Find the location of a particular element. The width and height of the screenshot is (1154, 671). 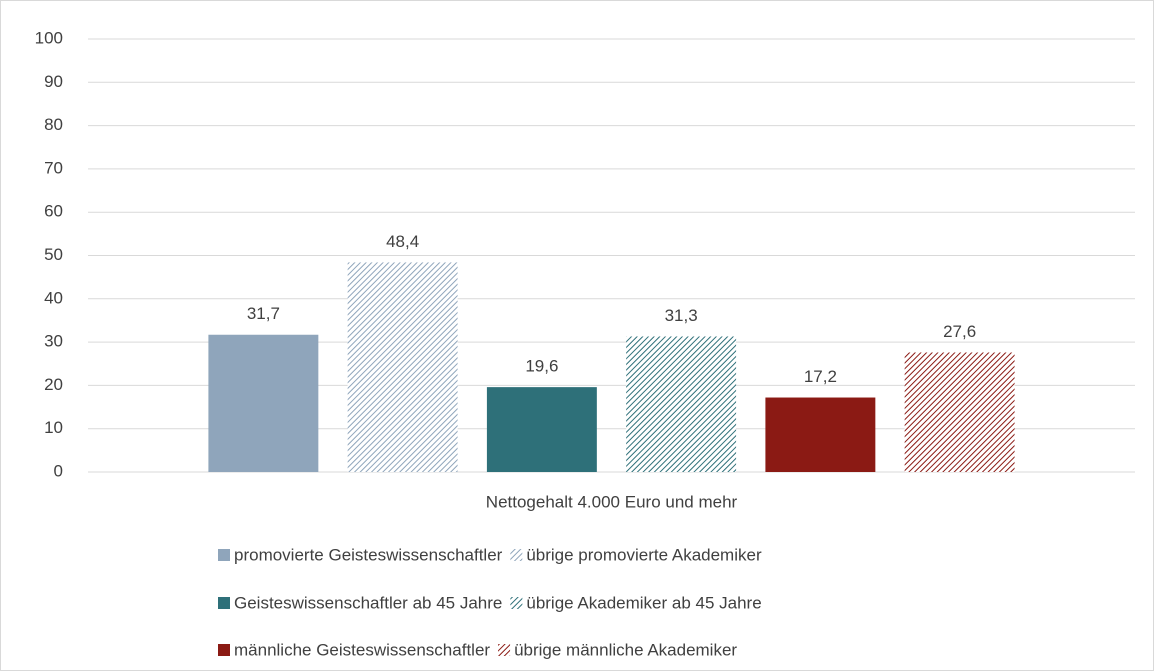

y-tick-label: 80 is located at coordinates (53, 124).